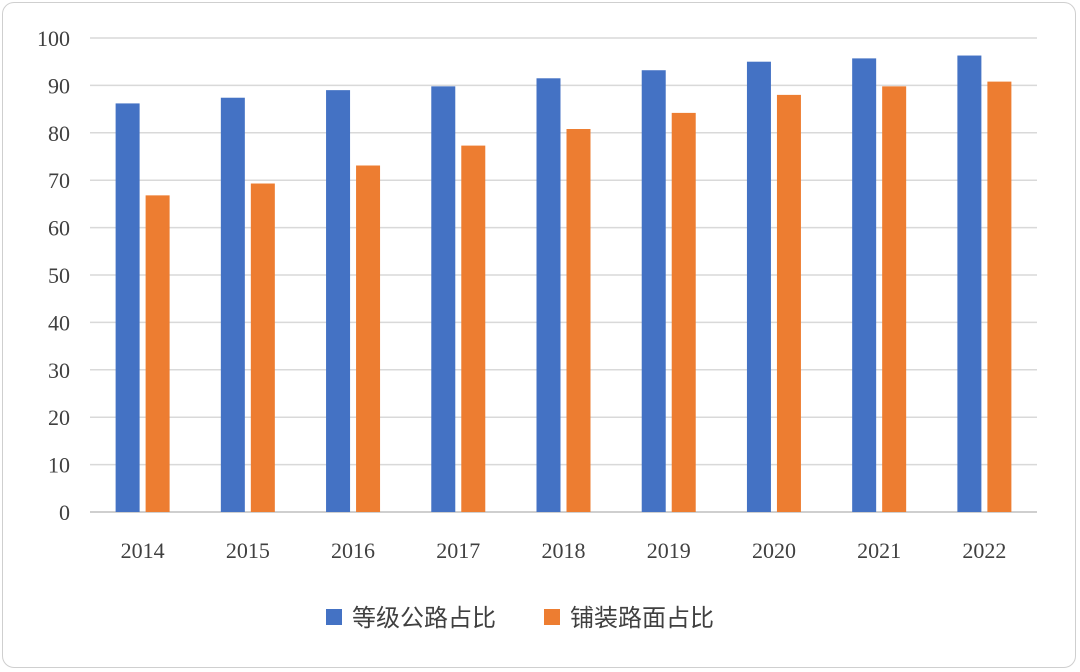  I want to click on x-tick-label: 2020, so click(774, 550).